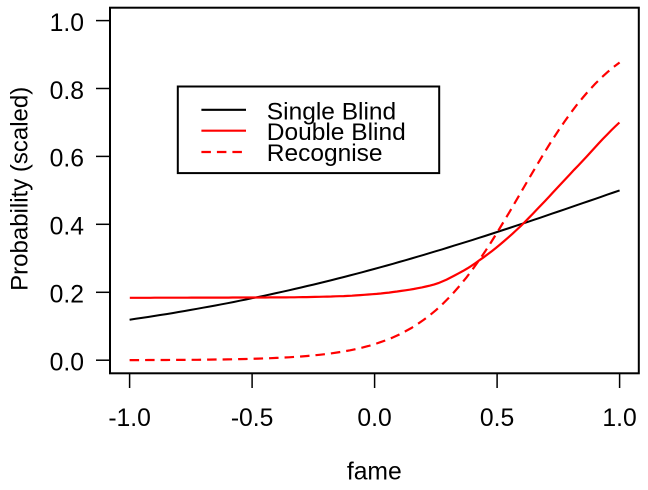 The height and width of the screenshot is (490, 648). I want to click on svg-text: 0.6, so click(67, 159).